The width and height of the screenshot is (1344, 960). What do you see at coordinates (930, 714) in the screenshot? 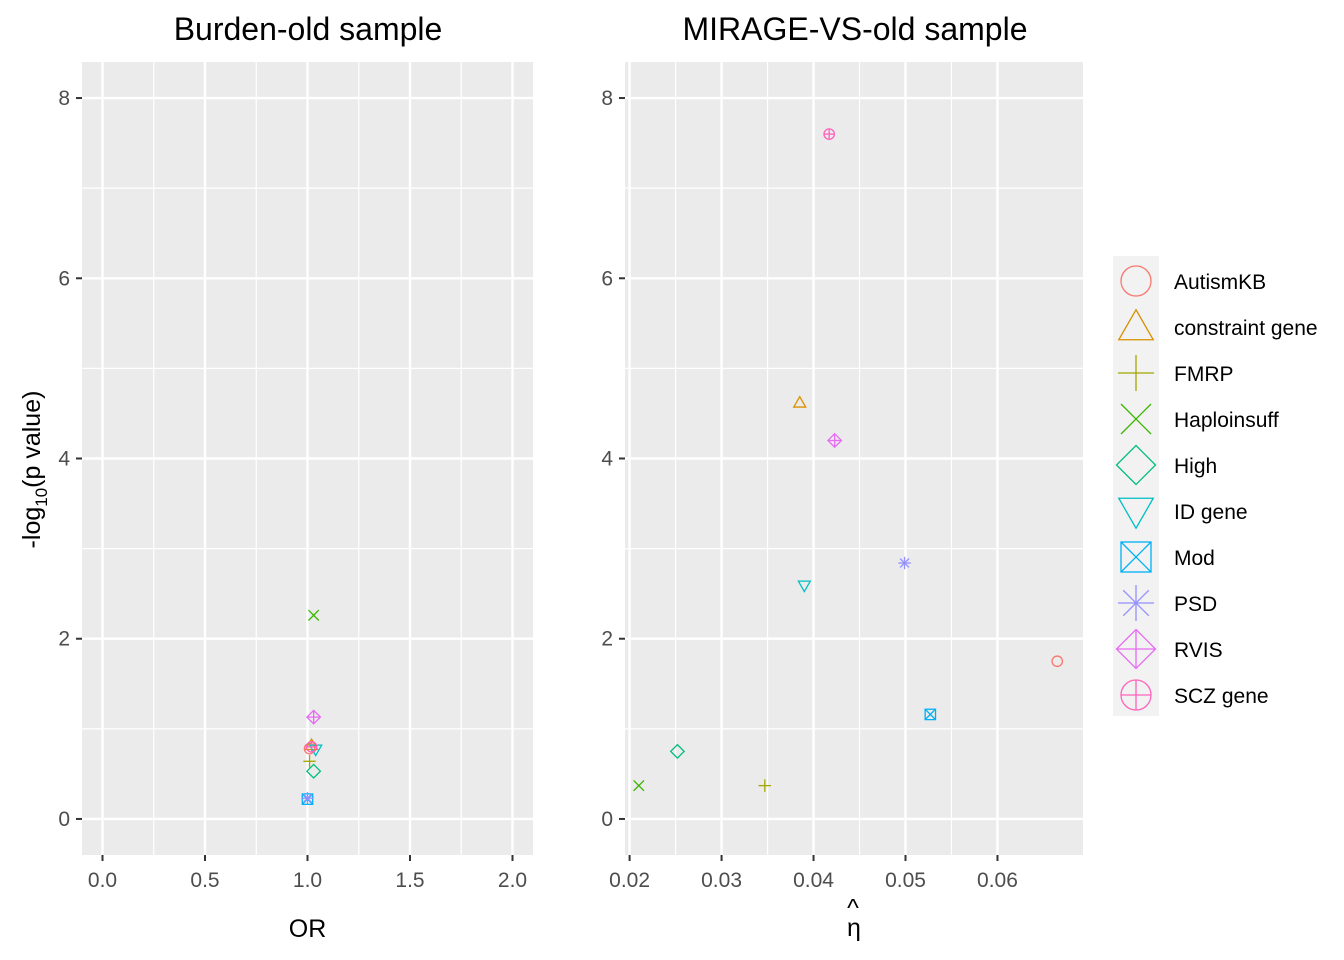
I see `data-point-mod` at bounding box center [930, 714].